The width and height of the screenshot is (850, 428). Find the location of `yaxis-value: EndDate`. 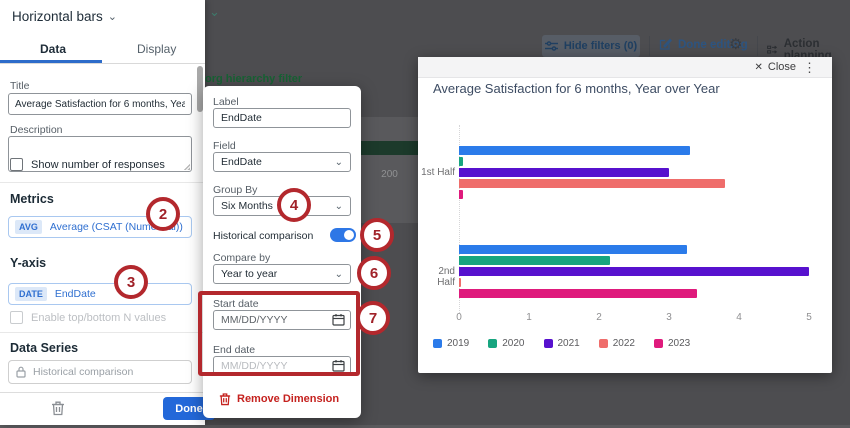

yaxis-value: EndDate is located at coordinates (75, 294).